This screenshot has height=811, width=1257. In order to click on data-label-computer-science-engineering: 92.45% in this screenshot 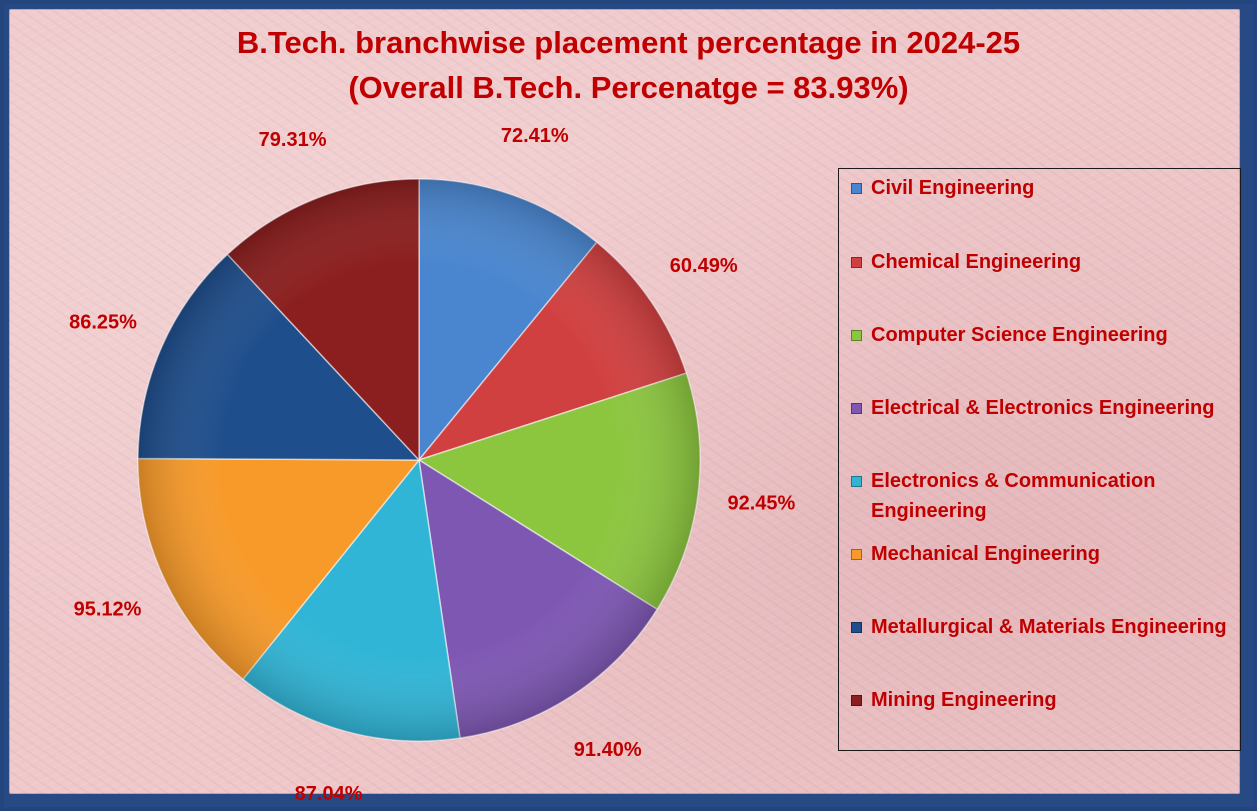, I will do `click(761, 503)`.